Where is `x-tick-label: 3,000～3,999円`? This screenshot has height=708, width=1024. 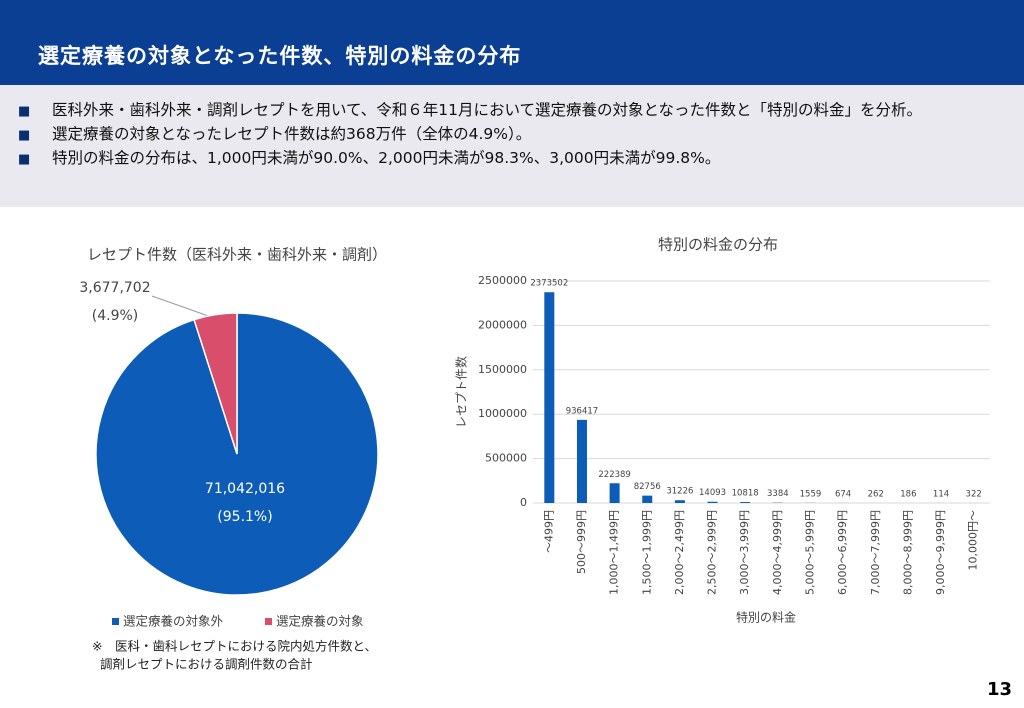 x-tick-label: 3,000～3,999円 is located at coordinates (744, 552).